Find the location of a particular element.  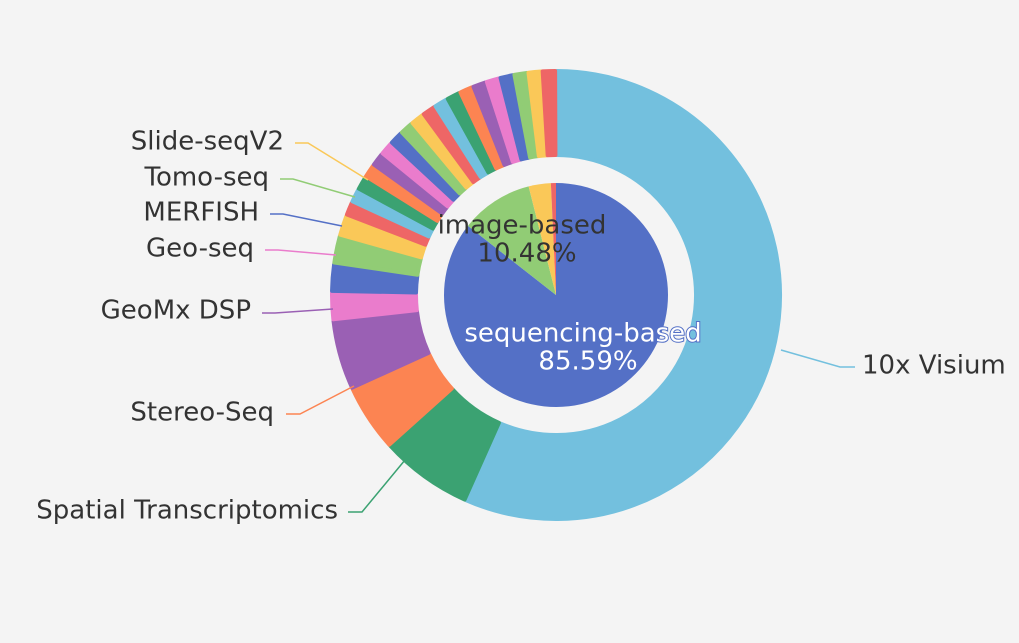

pie-slice-image-based is located at coordinates (511, 240).